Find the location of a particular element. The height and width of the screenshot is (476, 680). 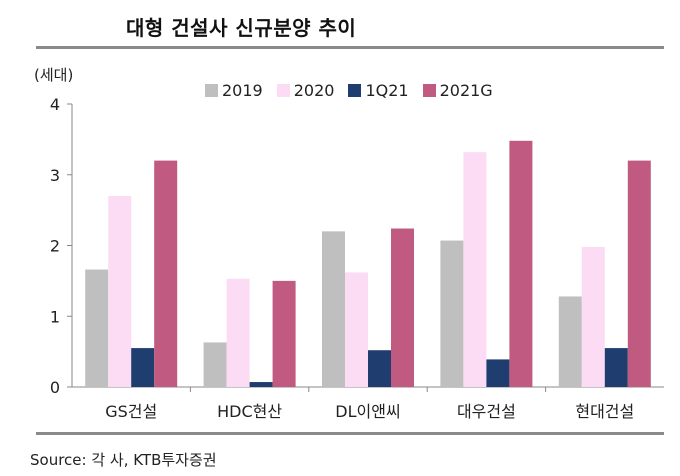

legend-swatch-2021g is located at coordinates (429, 90).